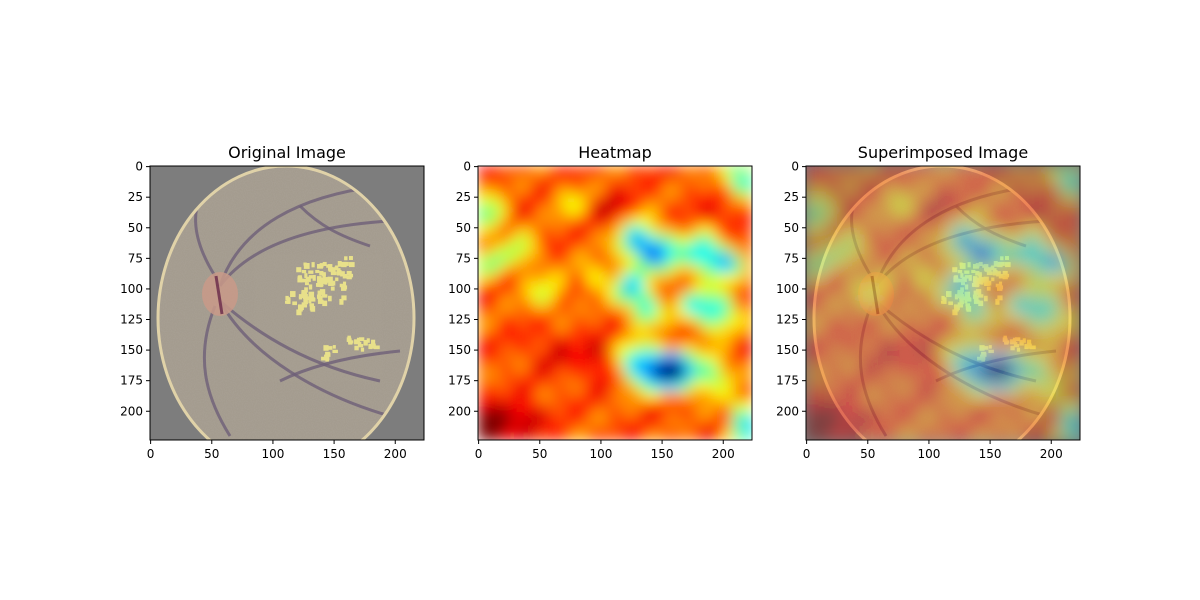 This screenshot has height=600, width=1200. Describe the element at coordinates (615, 152) in the screenshot. I see `panel-title: Heatmap` at that location.